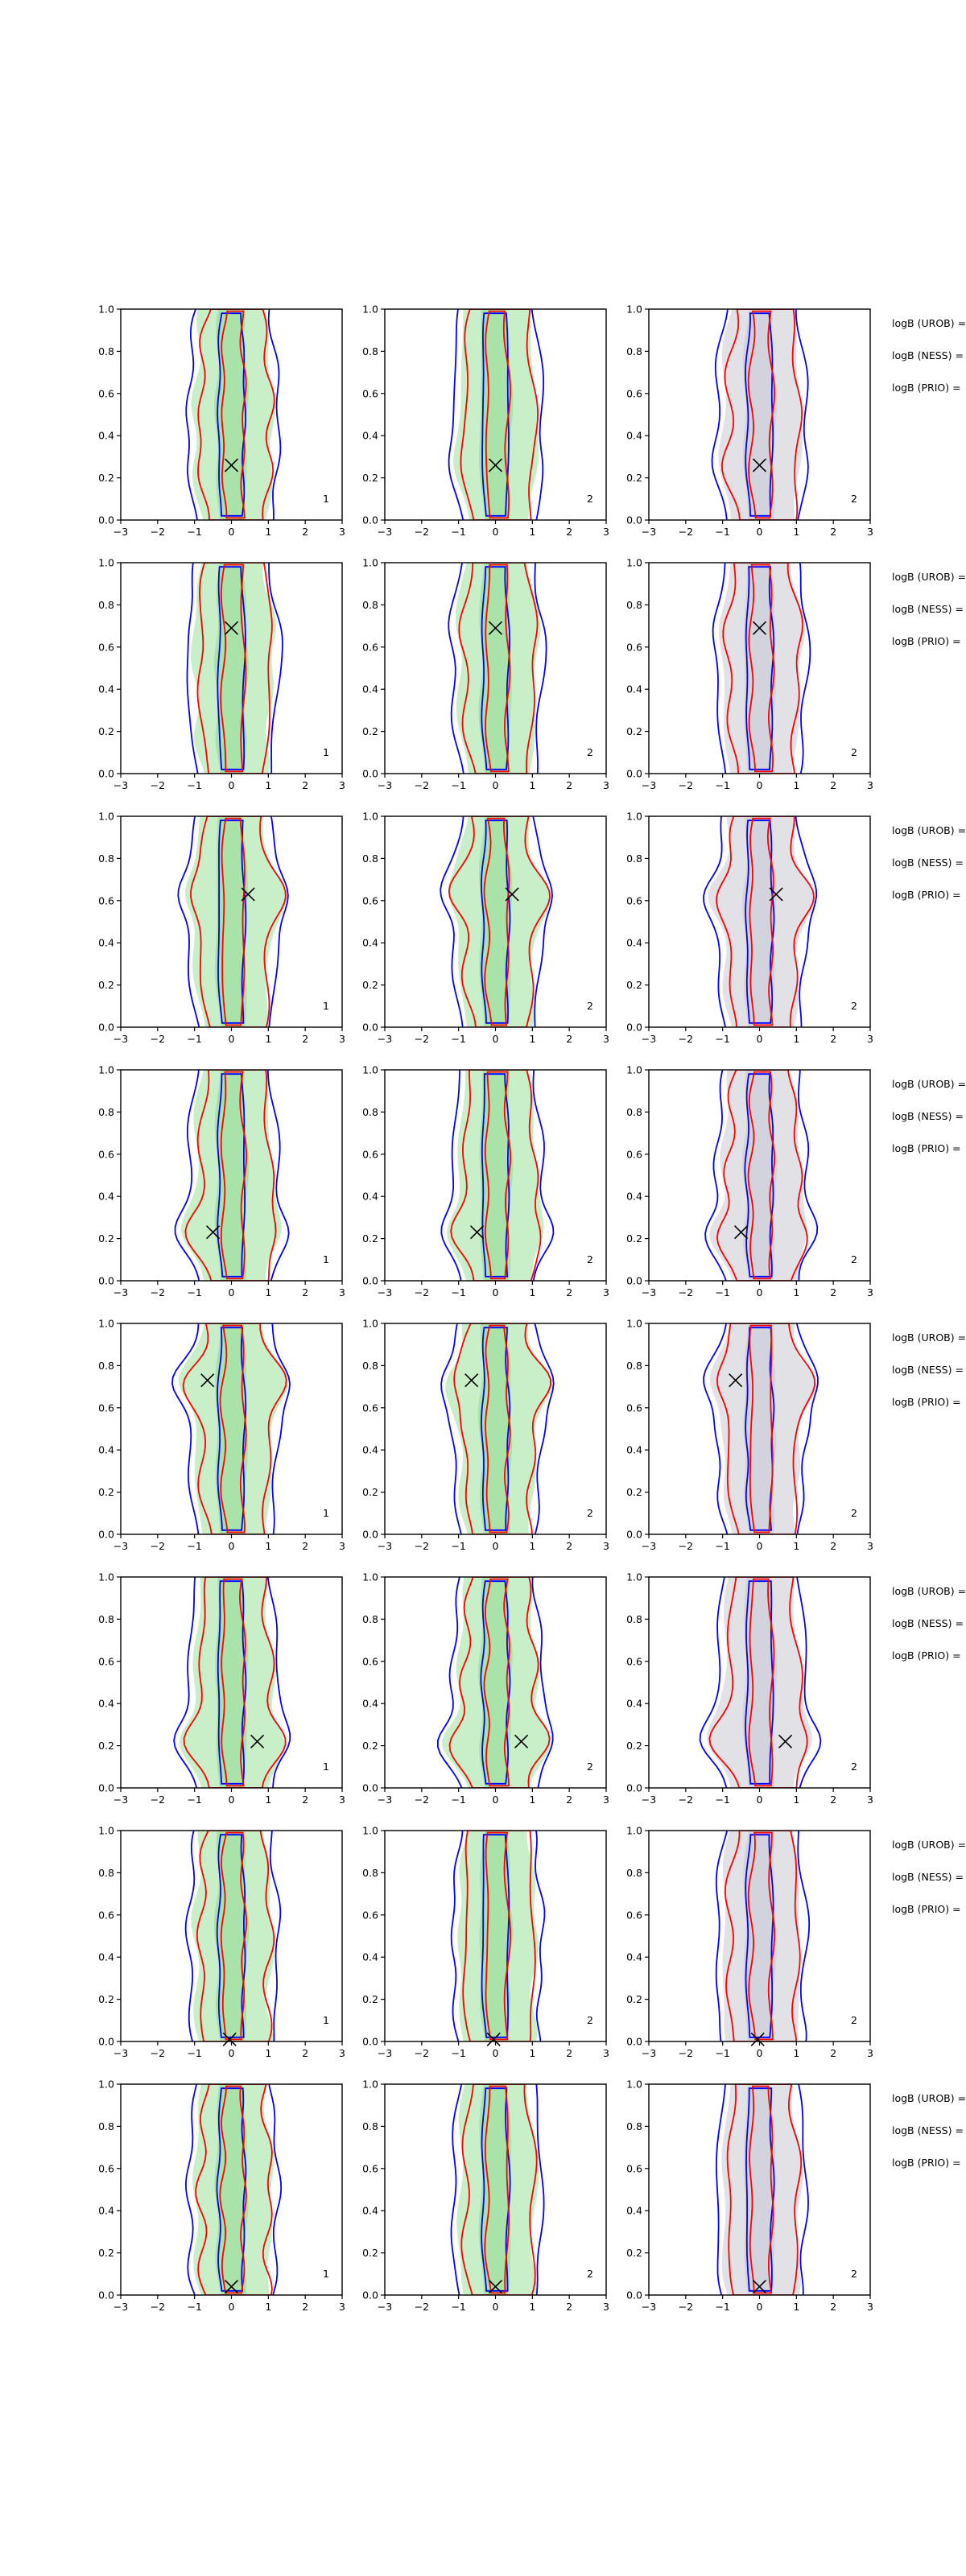 The image size is (966, 2576). I want to click on panel-r2-c2: −3 −2 −1 0 1 2 3 0.0 0.2 0.4 0.6 0.8 1.0 2, so click(485, 674).